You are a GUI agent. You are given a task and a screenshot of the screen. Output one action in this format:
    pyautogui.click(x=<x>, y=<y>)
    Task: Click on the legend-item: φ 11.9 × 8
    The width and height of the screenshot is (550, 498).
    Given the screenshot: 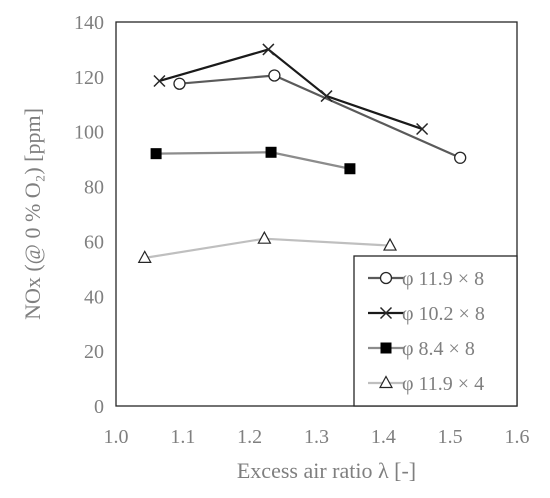 What is the action you would take?
    pyautogui.click(x=426, y=279)
    